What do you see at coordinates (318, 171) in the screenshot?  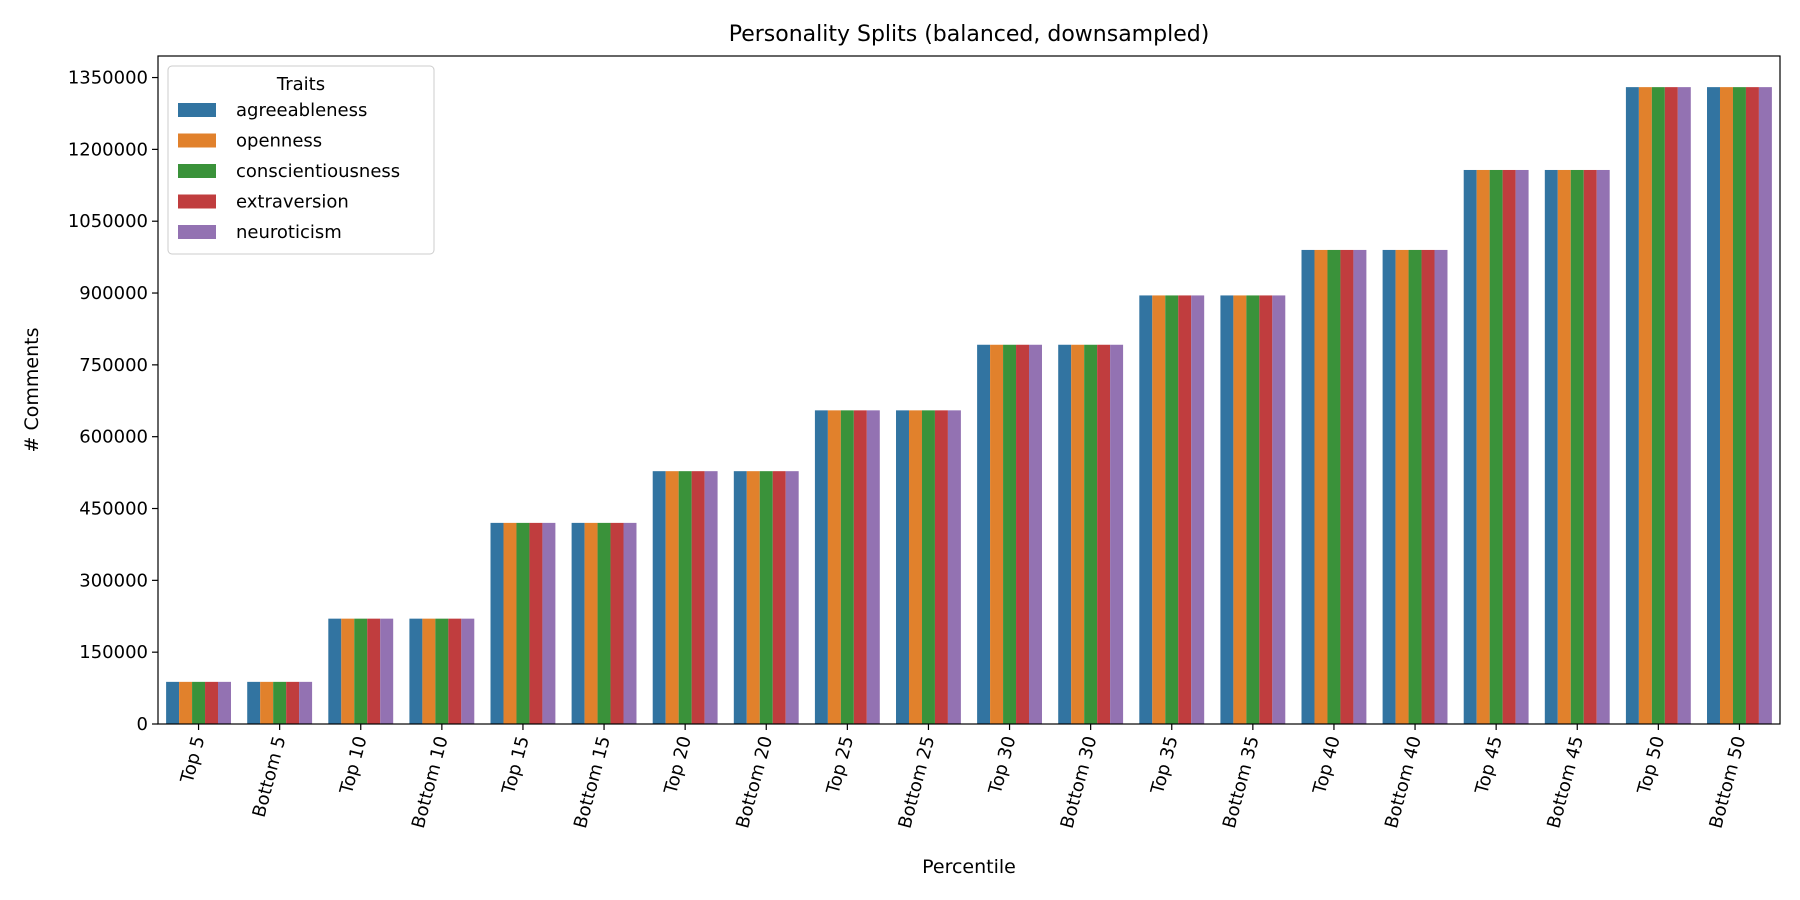 I see `legend-label-conscientiousness: conscientiousness` at bounding box center [318, 171].